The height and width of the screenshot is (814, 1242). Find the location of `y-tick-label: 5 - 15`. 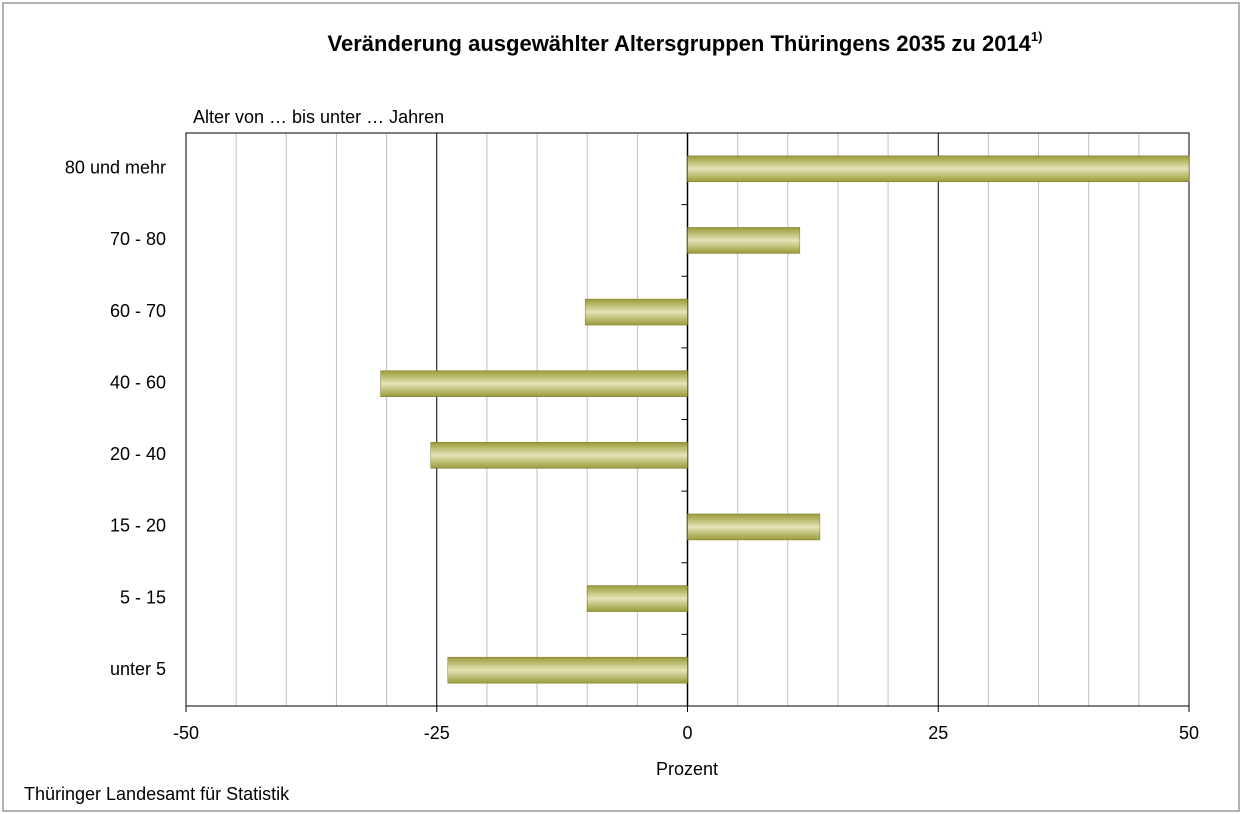

y-tick-label: 5 - 15 is located at coordinates (143, 597).